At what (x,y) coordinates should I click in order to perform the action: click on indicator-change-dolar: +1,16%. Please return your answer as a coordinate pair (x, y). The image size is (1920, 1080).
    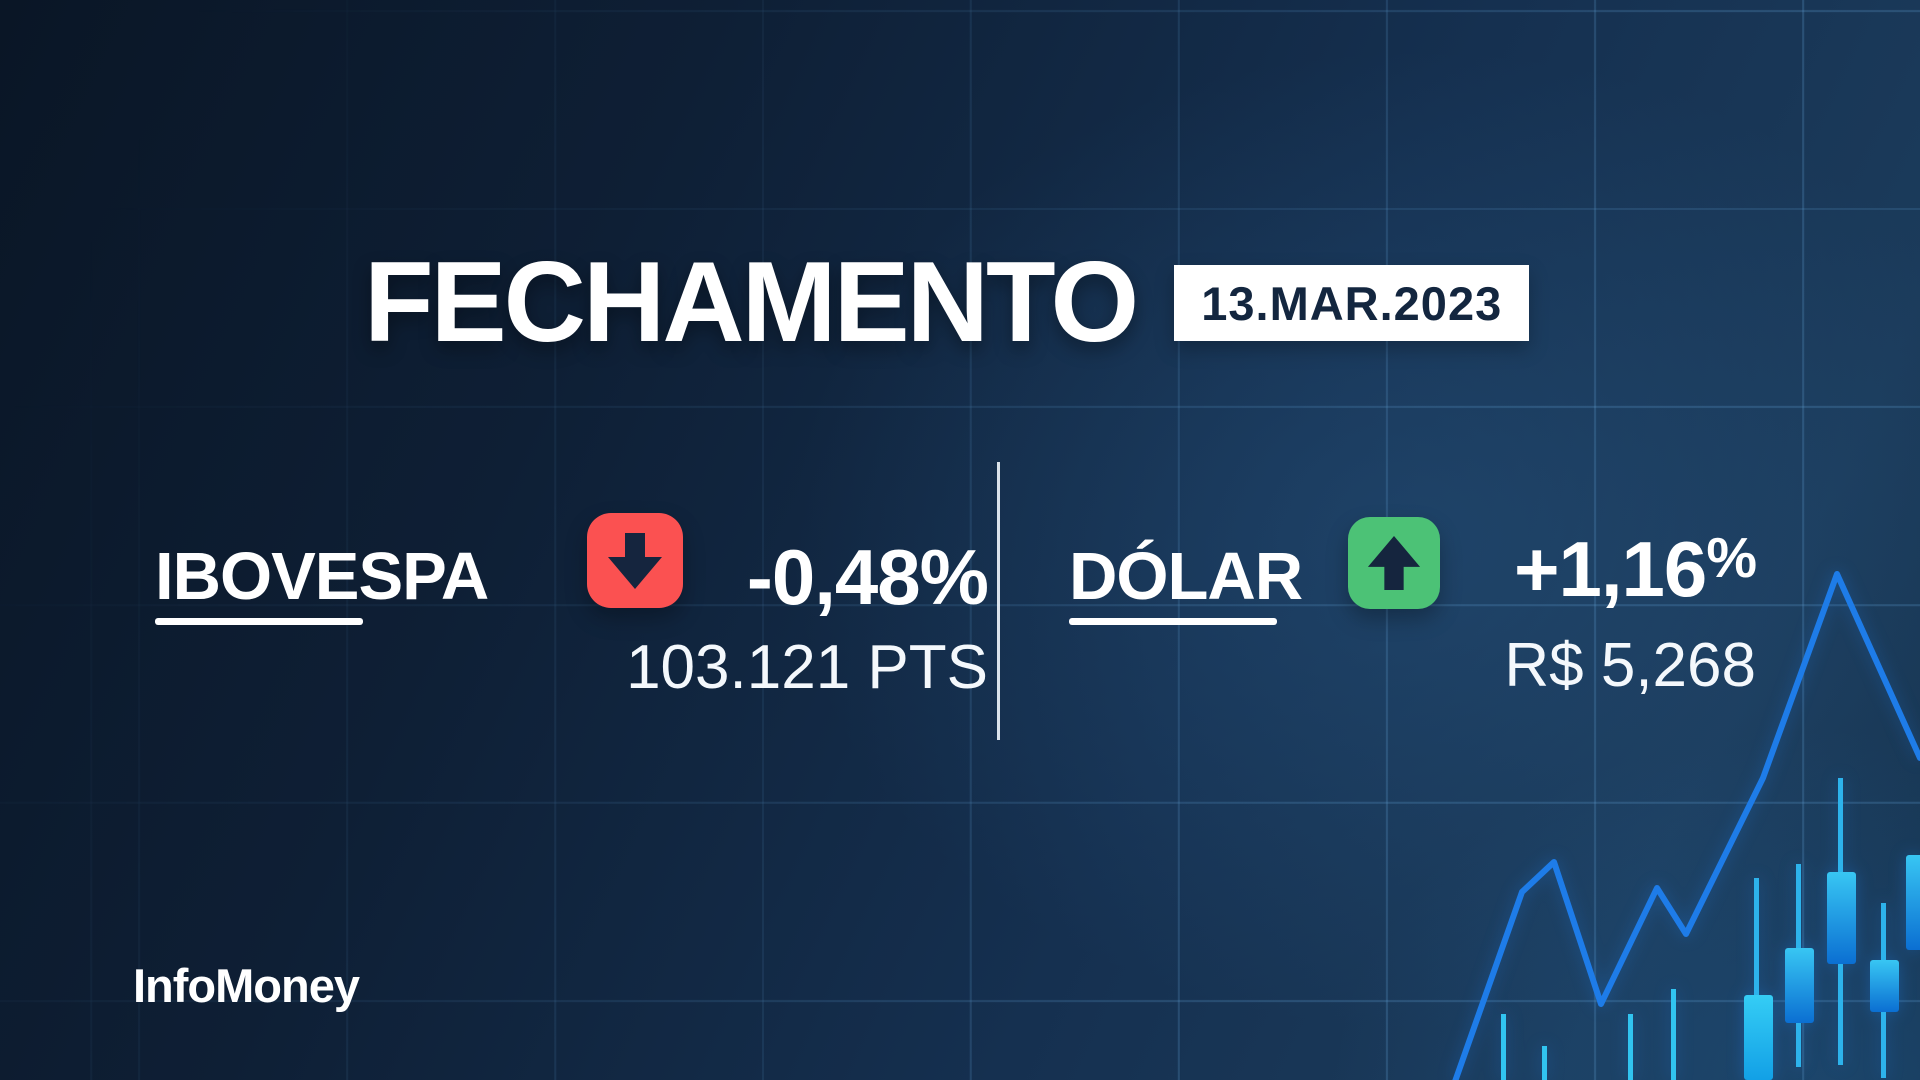
    Looking at the image, I should click on (1588, 569).